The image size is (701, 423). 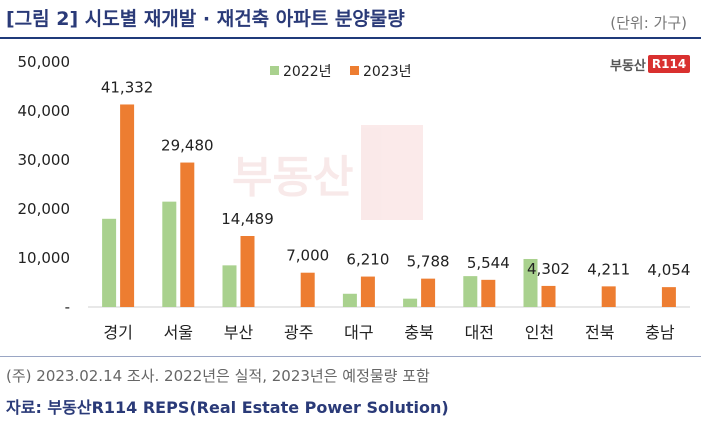 I want to click on y-tick-label: 50,000, so click(x=44, y=62).